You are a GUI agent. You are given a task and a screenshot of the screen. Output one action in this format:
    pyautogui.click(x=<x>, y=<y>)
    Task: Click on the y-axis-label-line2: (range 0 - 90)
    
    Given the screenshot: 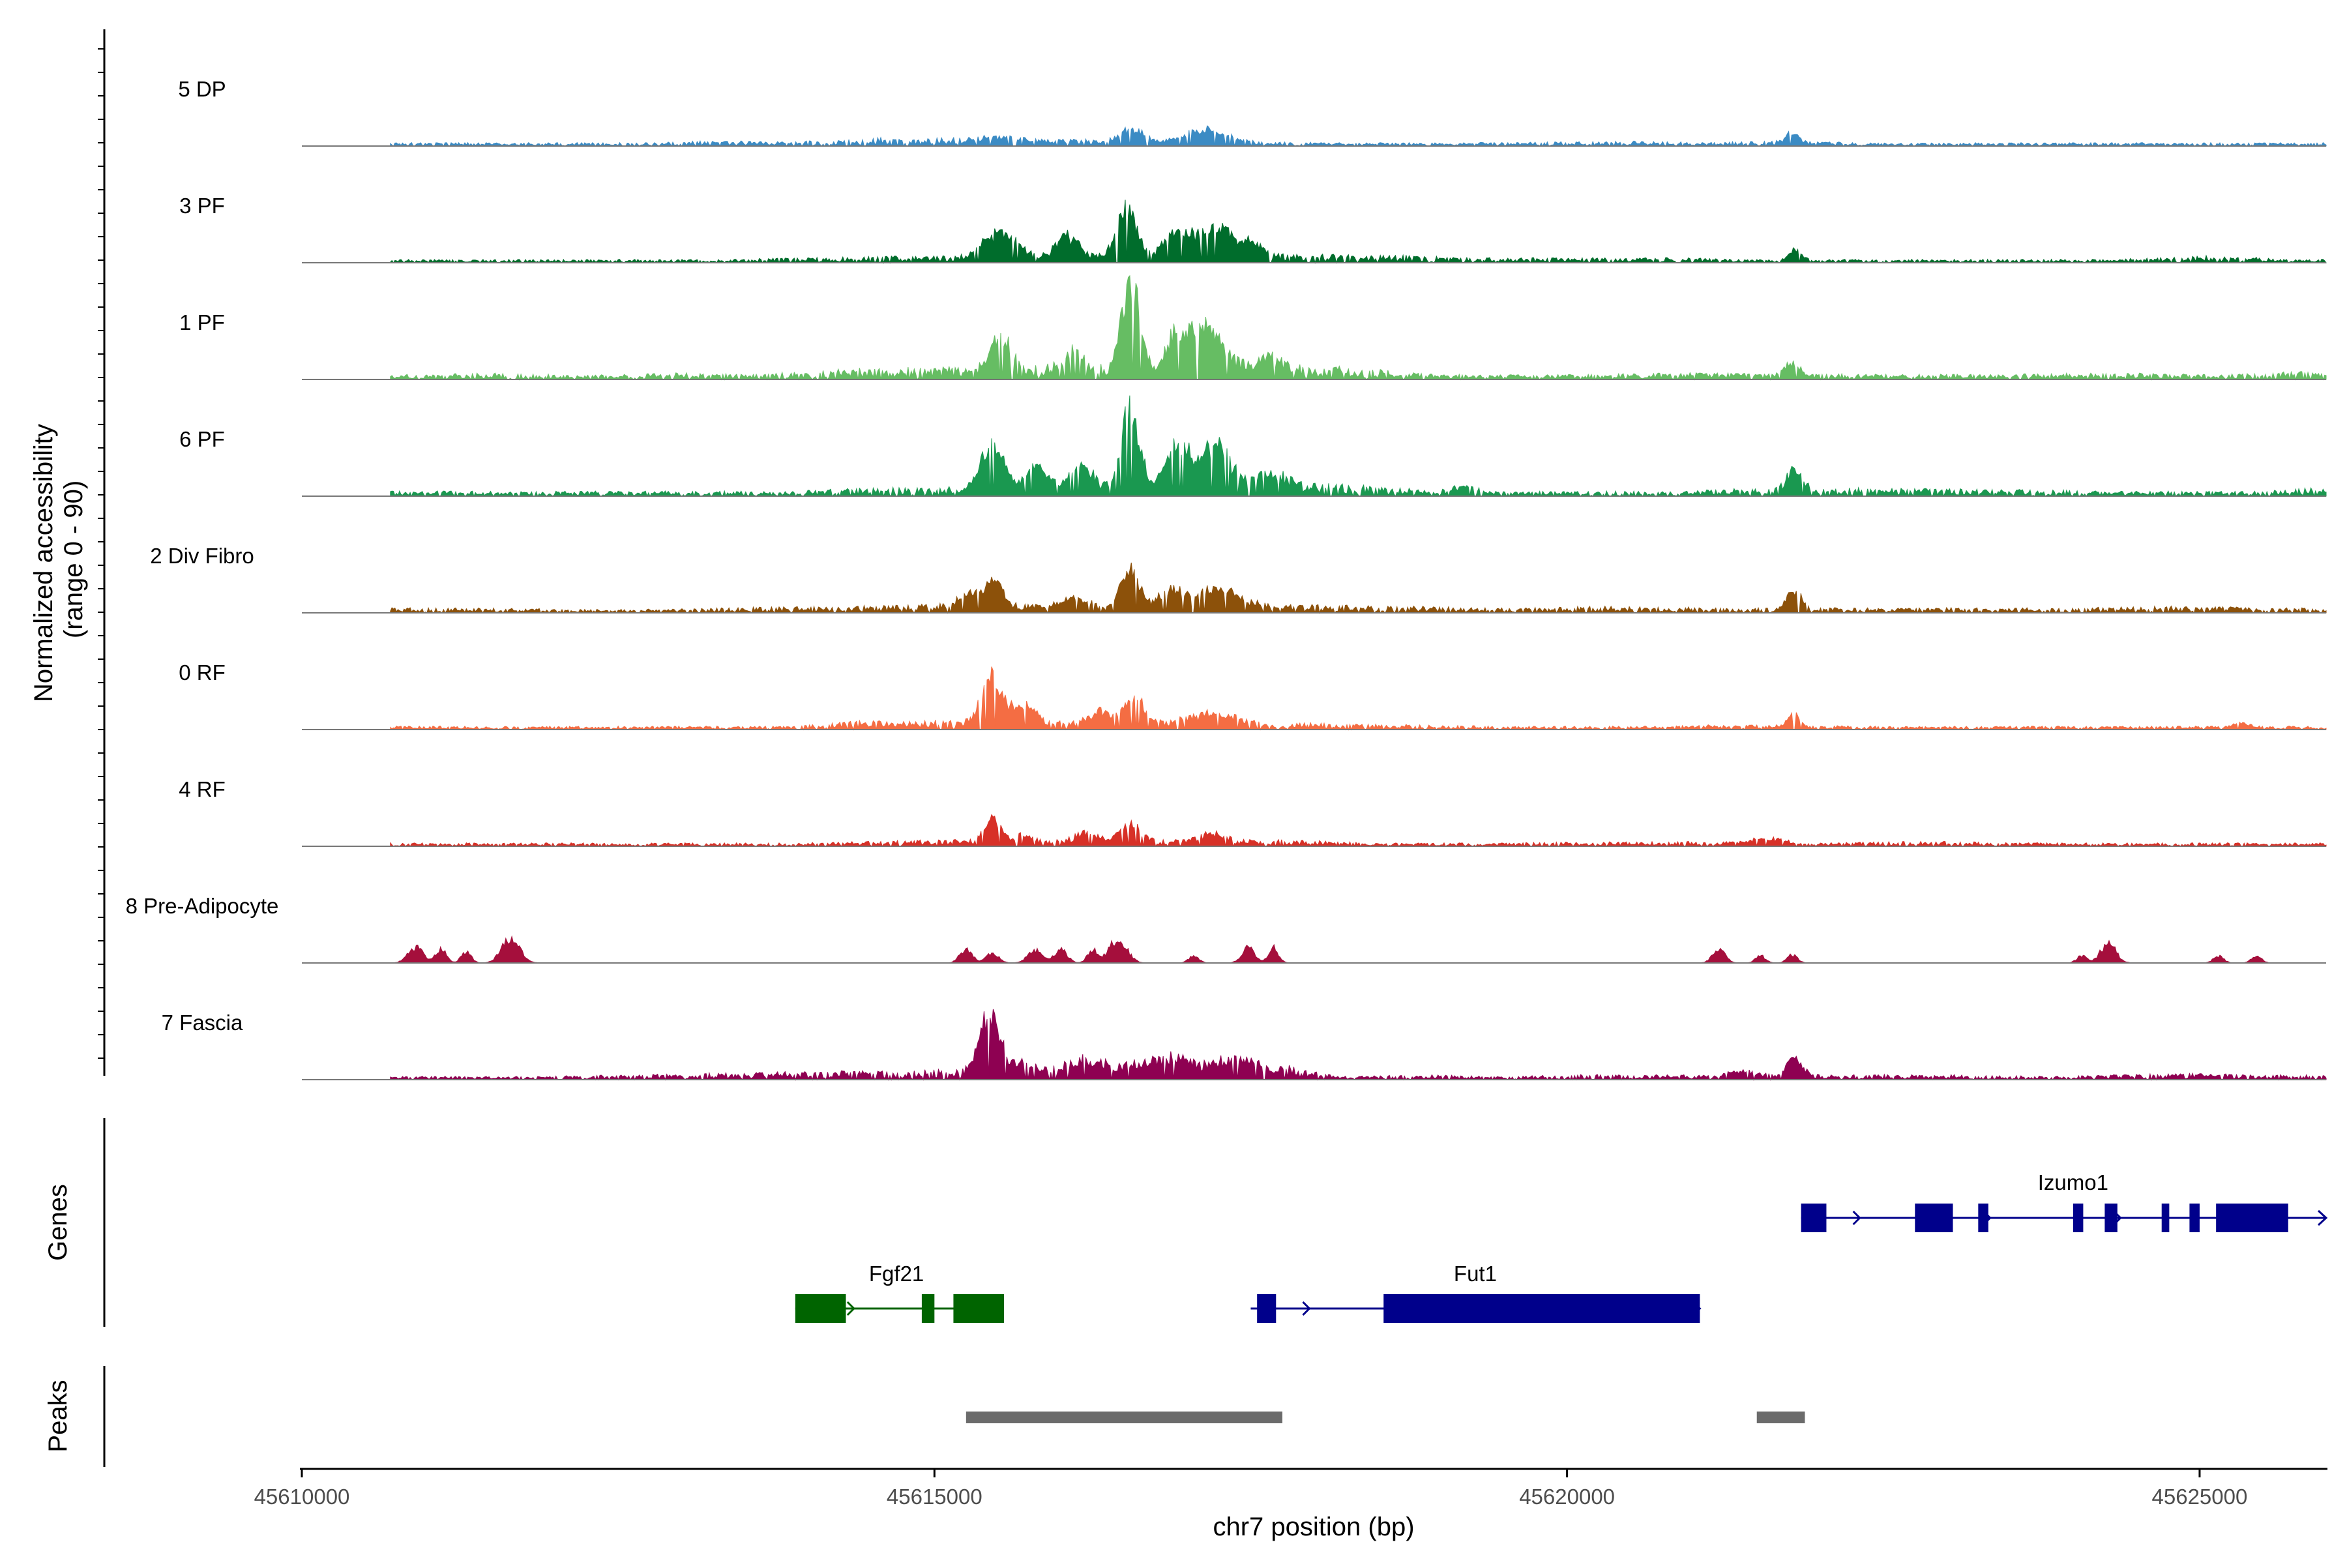 What is the action you would take?
    pyautogui.click(x=73, y=559)
    